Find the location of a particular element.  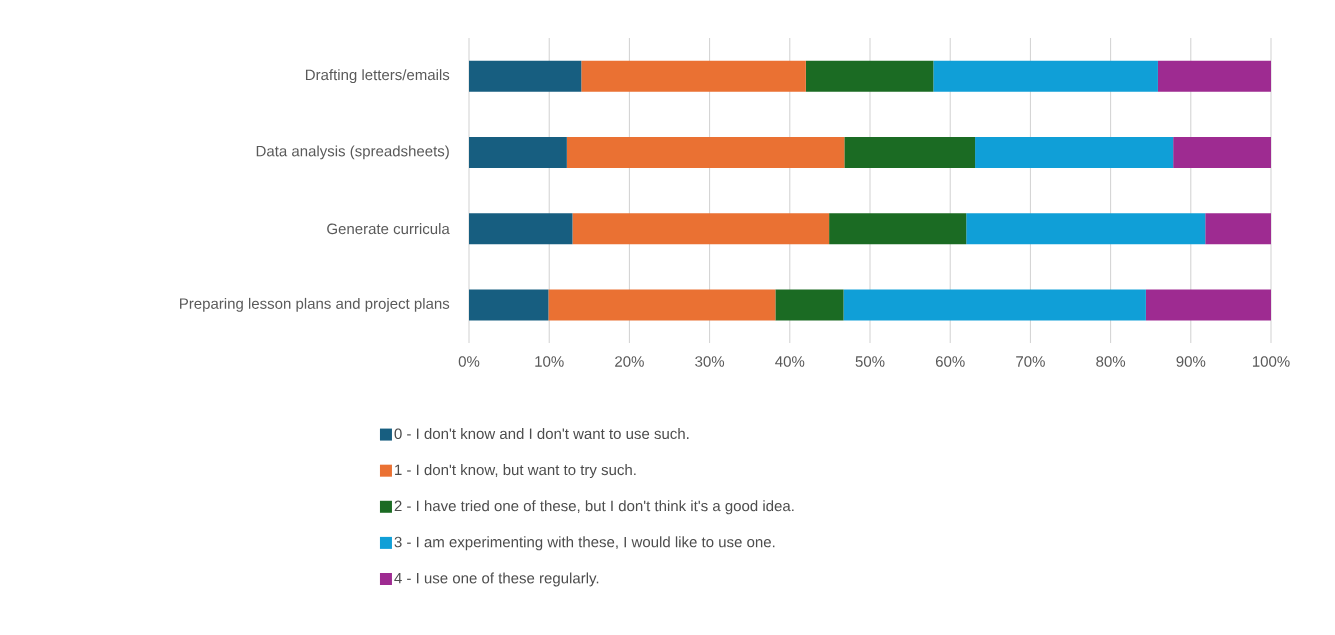

x-tick-label: 10% is located at coordinates (549, 361).